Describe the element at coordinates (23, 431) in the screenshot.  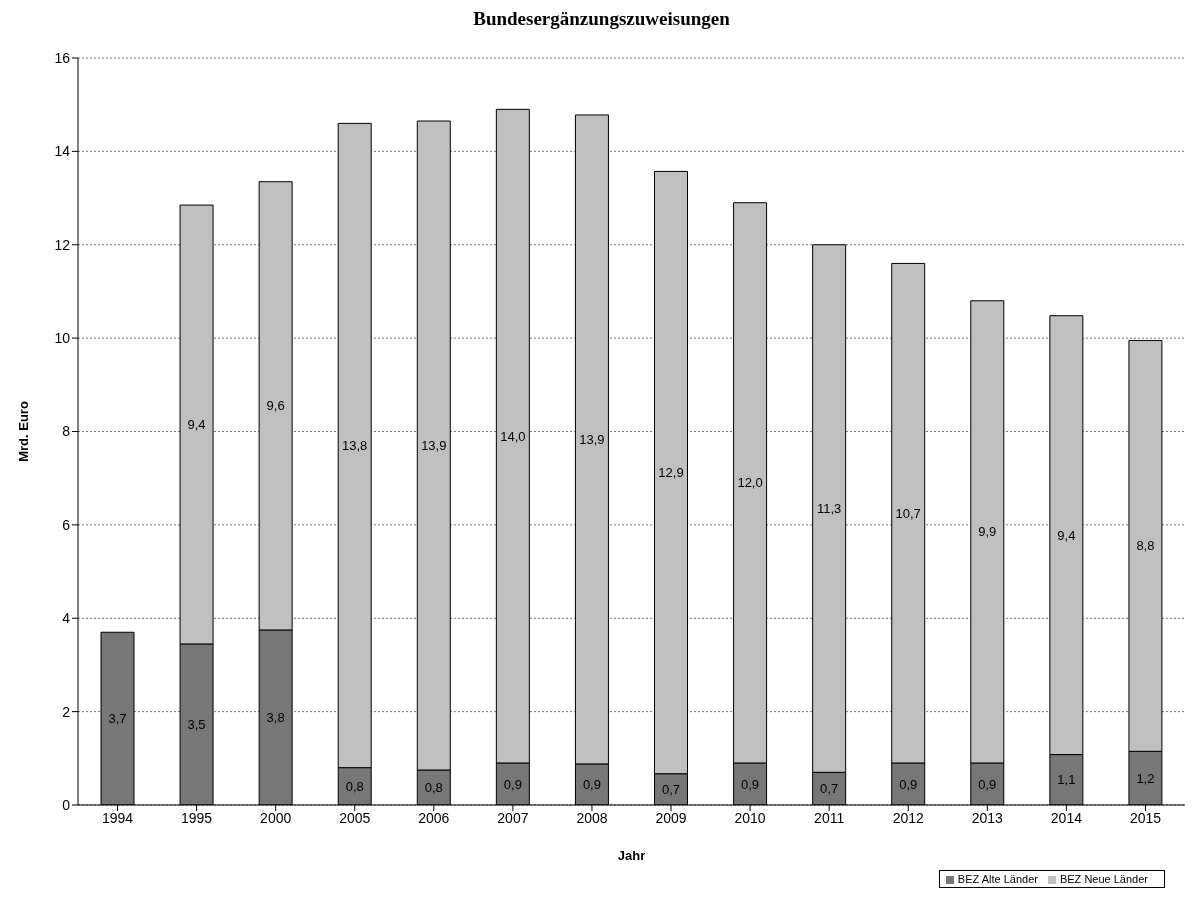
I see `y-axis-title: Mrd. Euro` at that location.